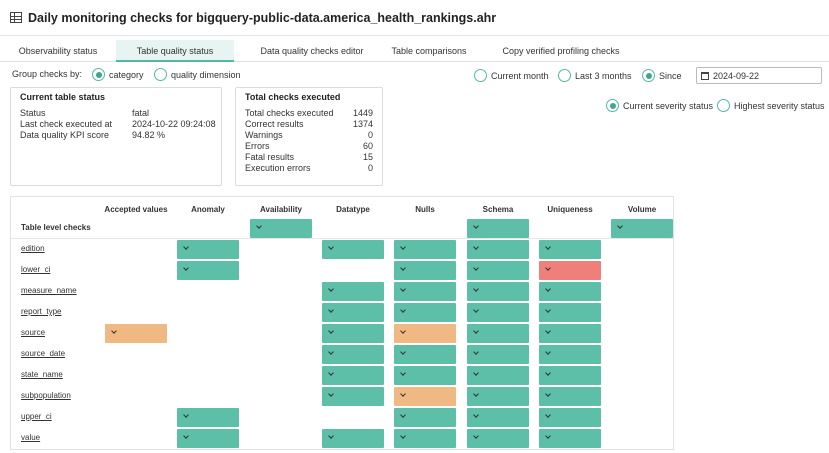 The image size is (829, 453). I want to click on tab-copy-verified-profiling-checks: Copy verified profiling checks, so click(561, 51).